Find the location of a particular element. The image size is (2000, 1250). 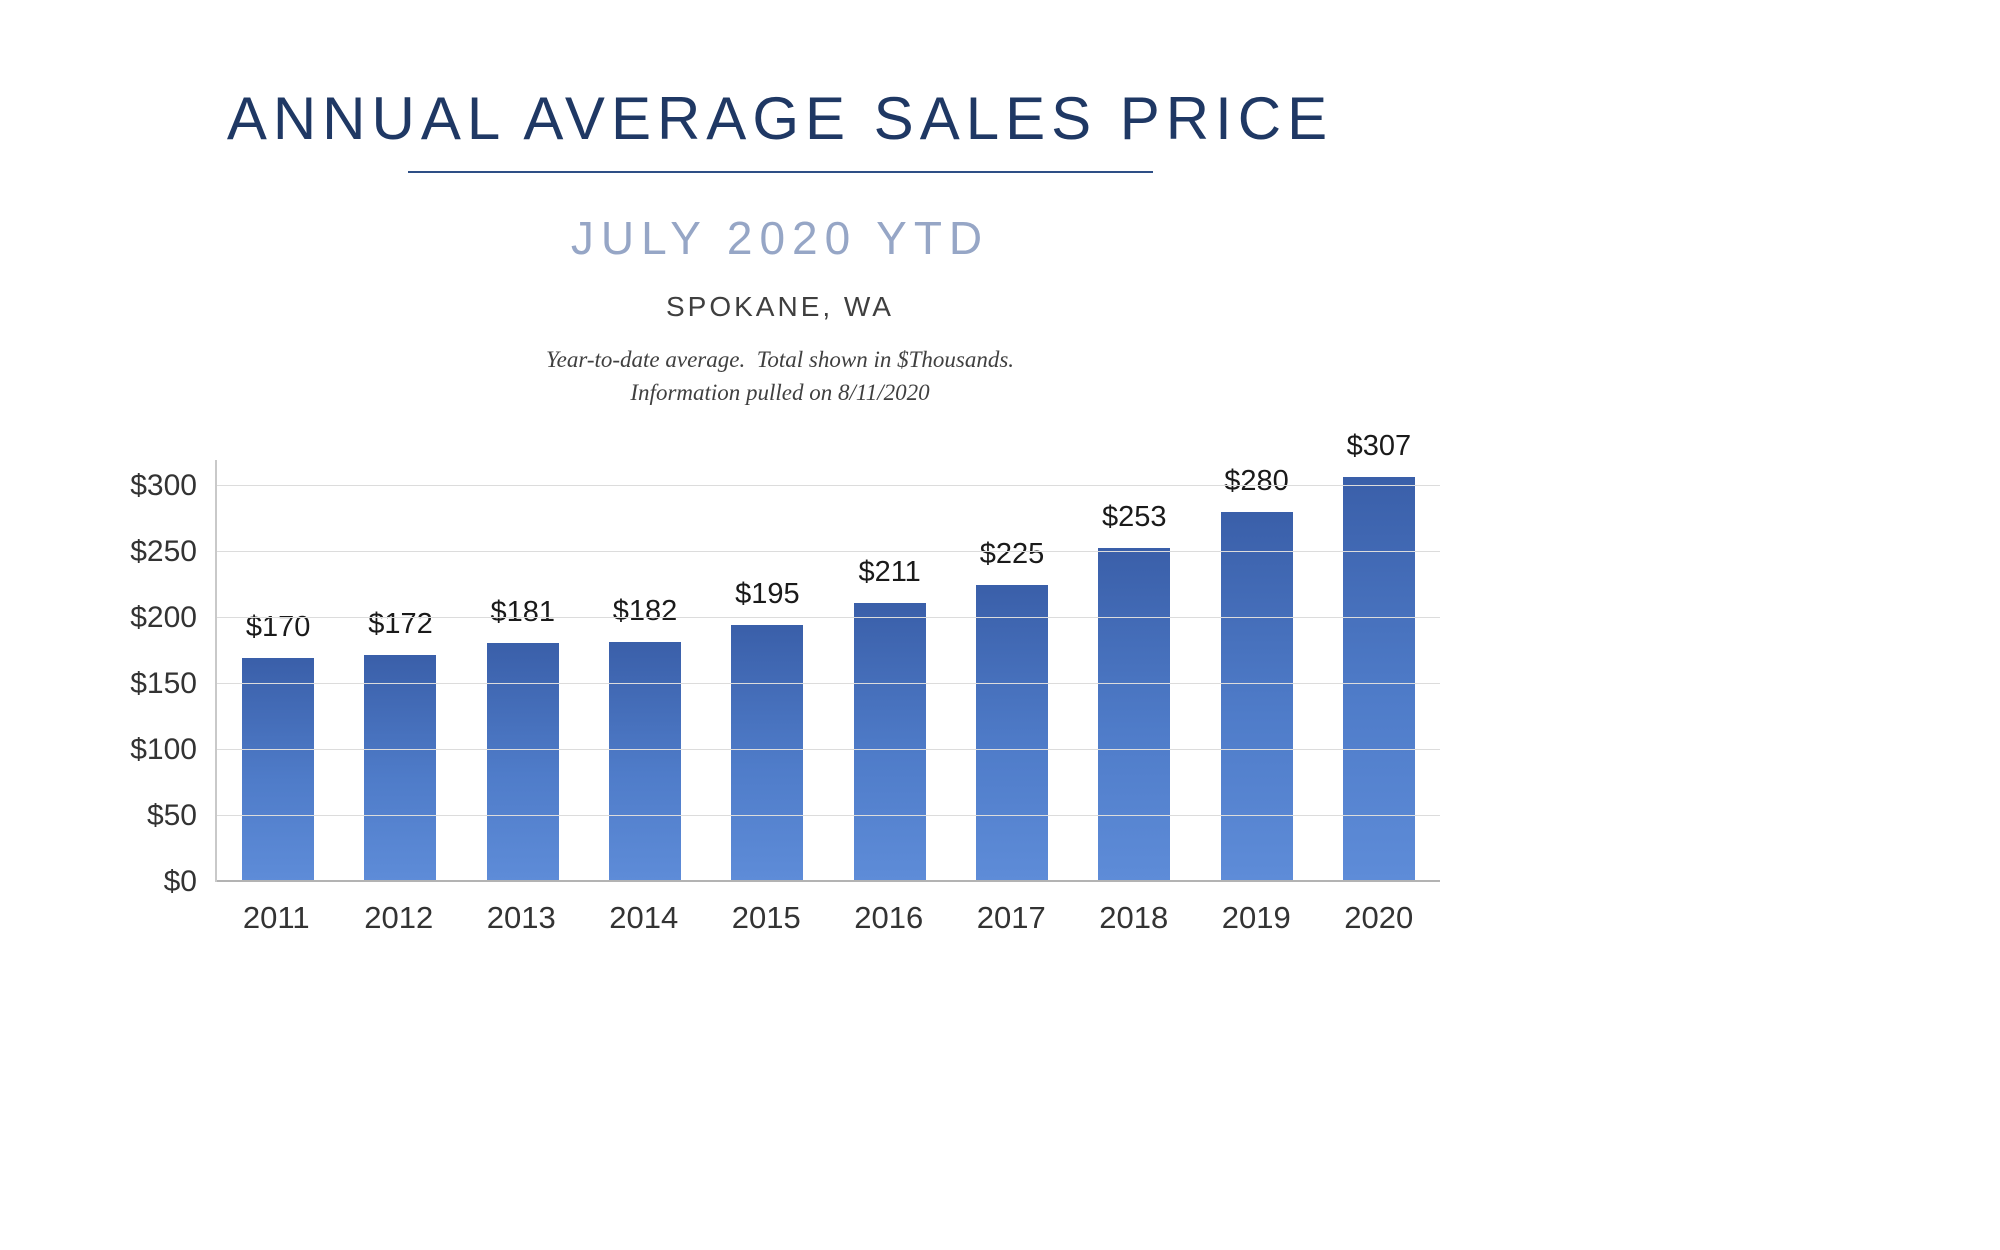

bar-column: $253 is located at coordinates (1134, 671).